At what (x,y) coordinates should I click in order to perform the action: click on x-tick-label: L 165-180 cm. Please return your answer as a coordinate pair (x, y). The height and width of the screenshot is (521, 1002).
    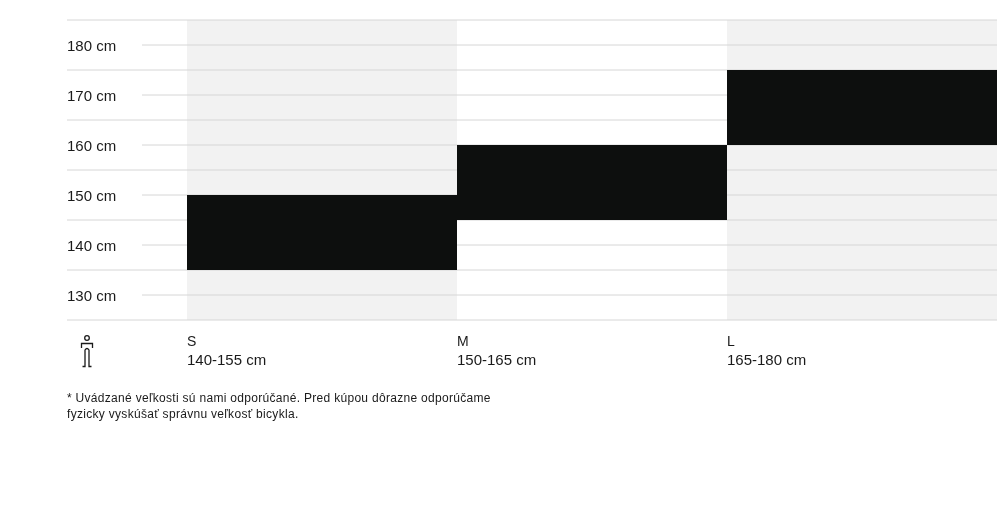
    Looking at the image, I should click on (767, 350).